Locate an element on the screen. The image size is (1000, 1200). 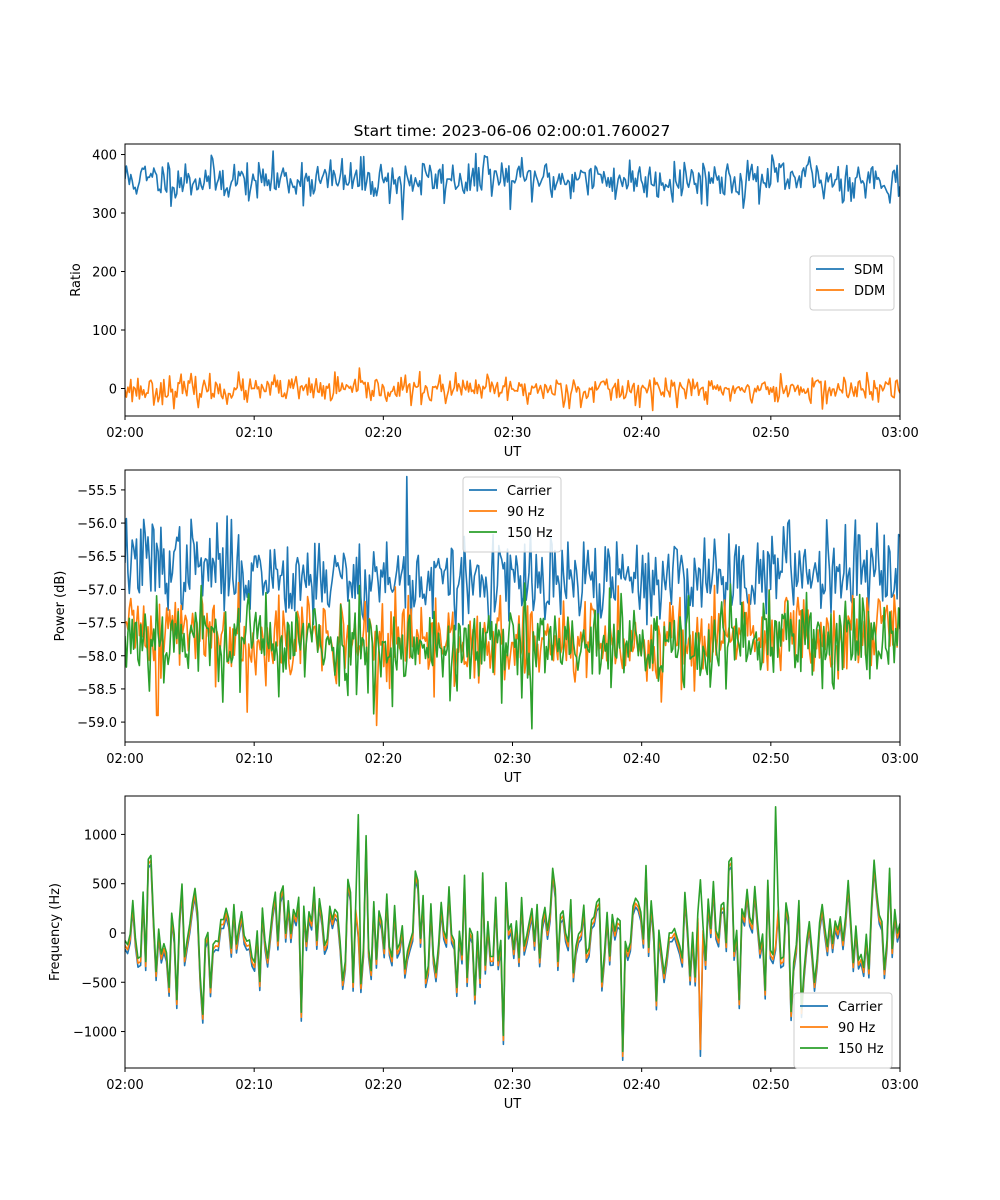
y-tick-label: 1000 is located at coordinates (100, 835).